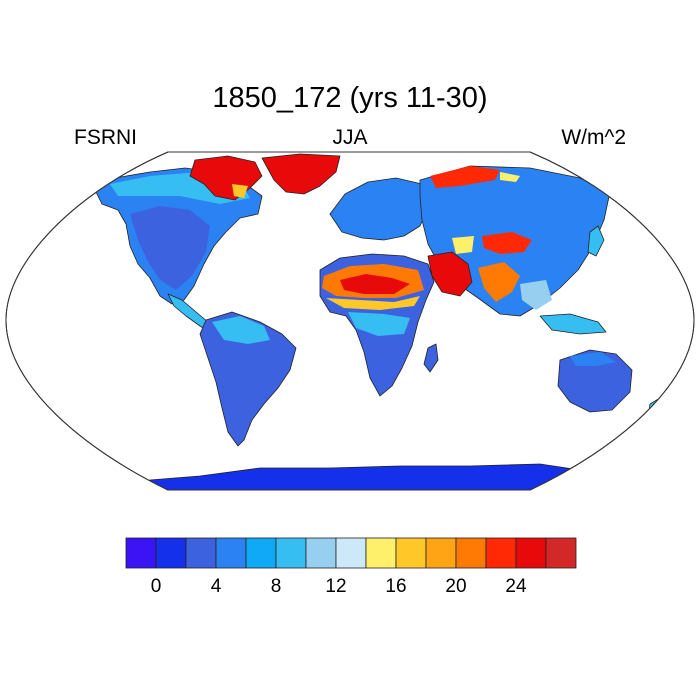 The height and width of the screenshot is (700, 700). I want to click on central-asia-hotspot, so click(507, 243).